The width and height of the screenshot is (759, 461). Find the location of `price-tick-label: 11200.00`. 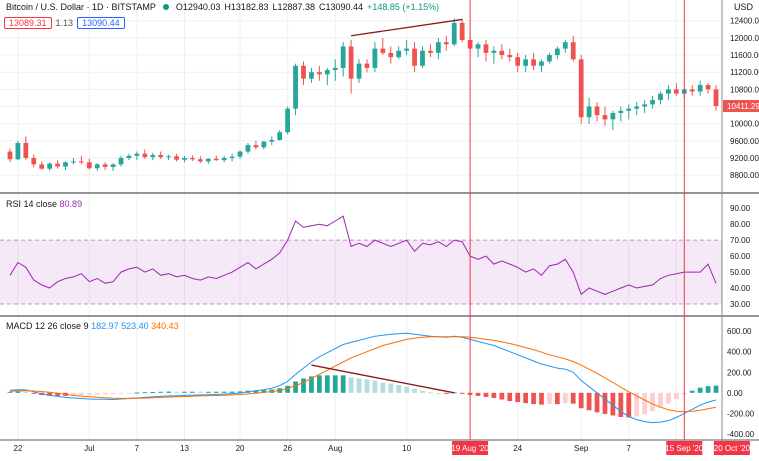

price-tick-label: 11200.00 is located at coordinates (744, 72).